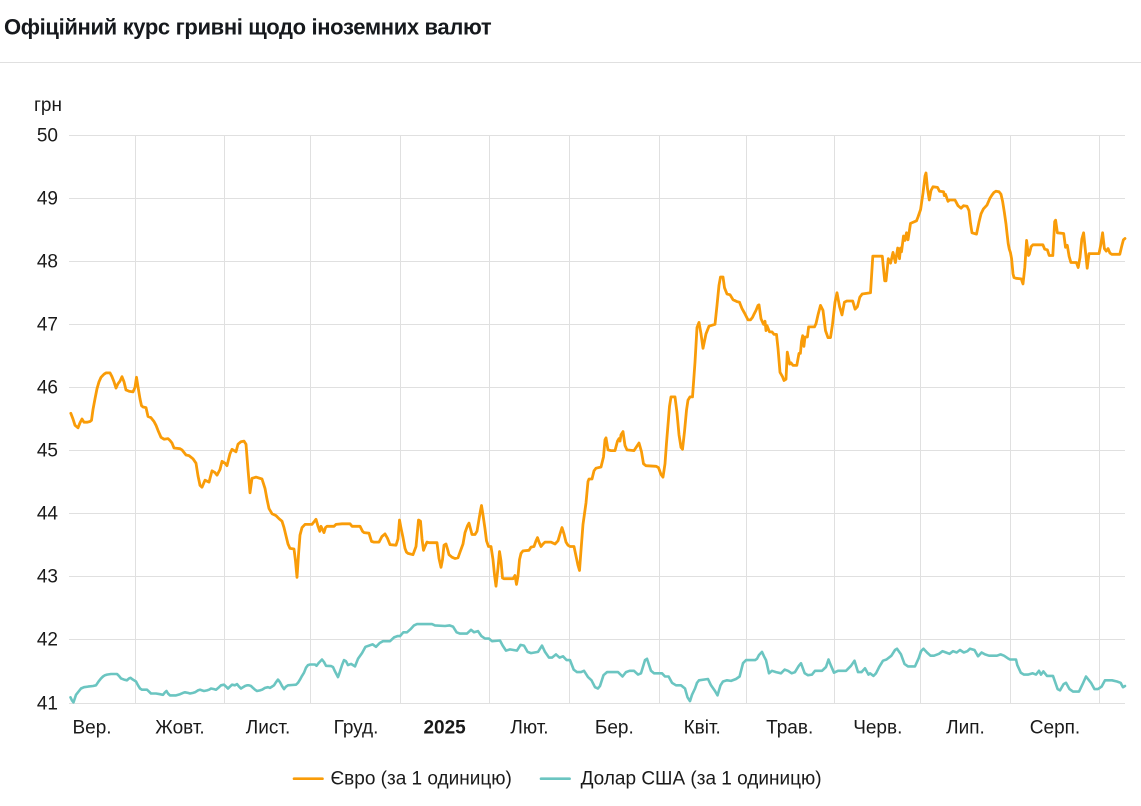  Describe the element at coordinates (877, 728) in the screenshot. I see `svg-text: Черв.` at that location.